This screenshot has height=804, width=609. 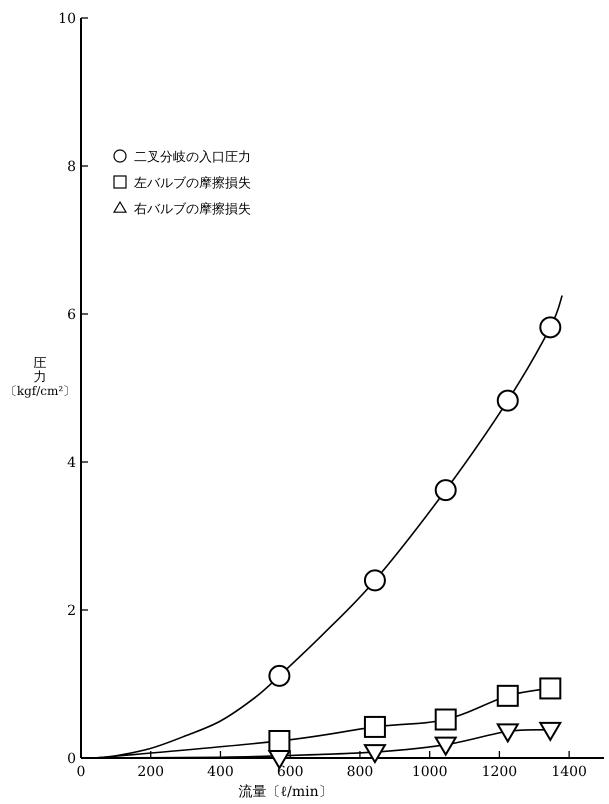 What do you see at coordinates (71, 463) in the screenshot?
I see `y-tick-label: 4` at bounding box center [71, 463].